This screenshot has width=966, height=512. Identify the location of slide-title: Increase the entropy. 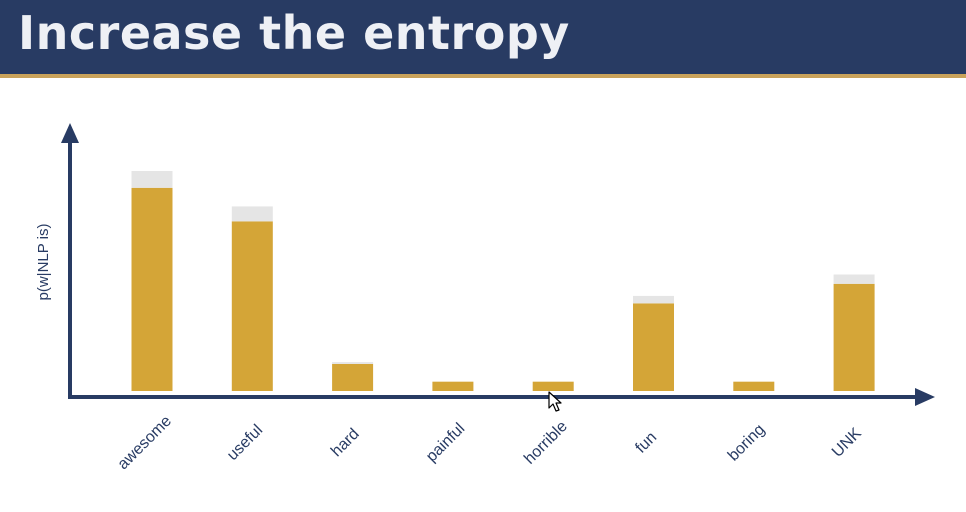
(294, 33).